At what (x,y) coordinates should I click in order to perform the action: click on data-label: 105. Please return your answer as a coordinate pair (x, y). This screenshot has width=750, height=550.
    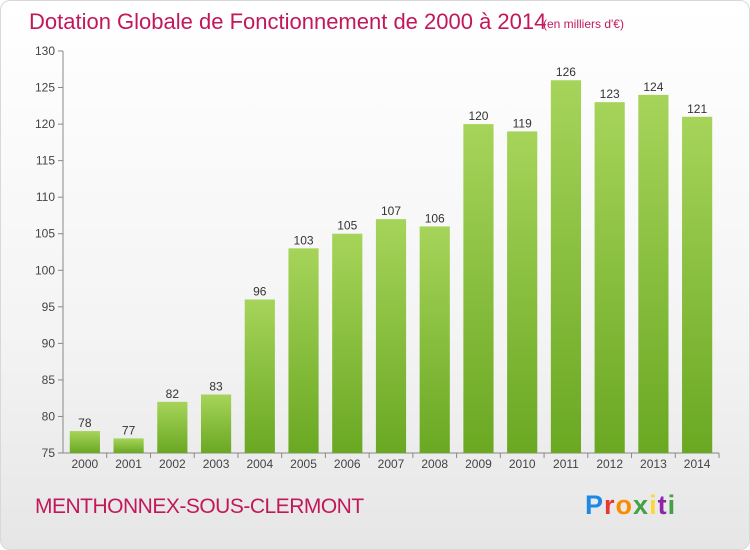
    Looking at the image, I should click on (347, 226).